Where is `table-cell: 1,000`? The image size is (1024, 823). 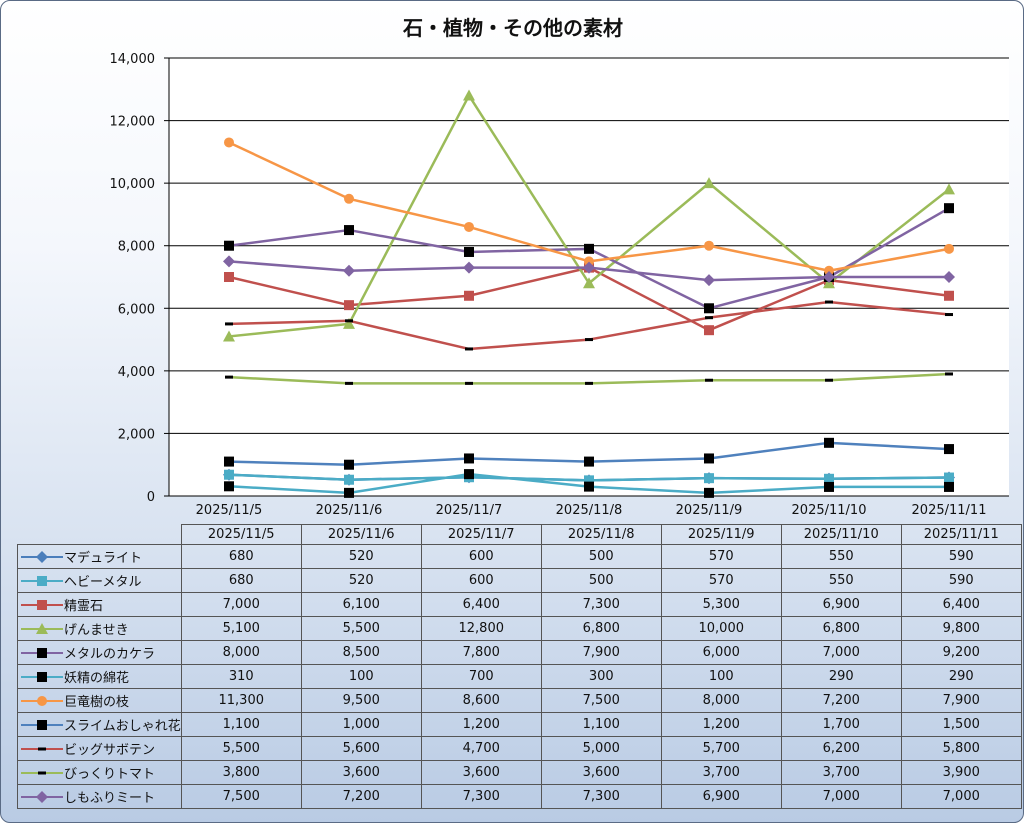
table-cell: 1,000 is located at coordinates (361, 724).